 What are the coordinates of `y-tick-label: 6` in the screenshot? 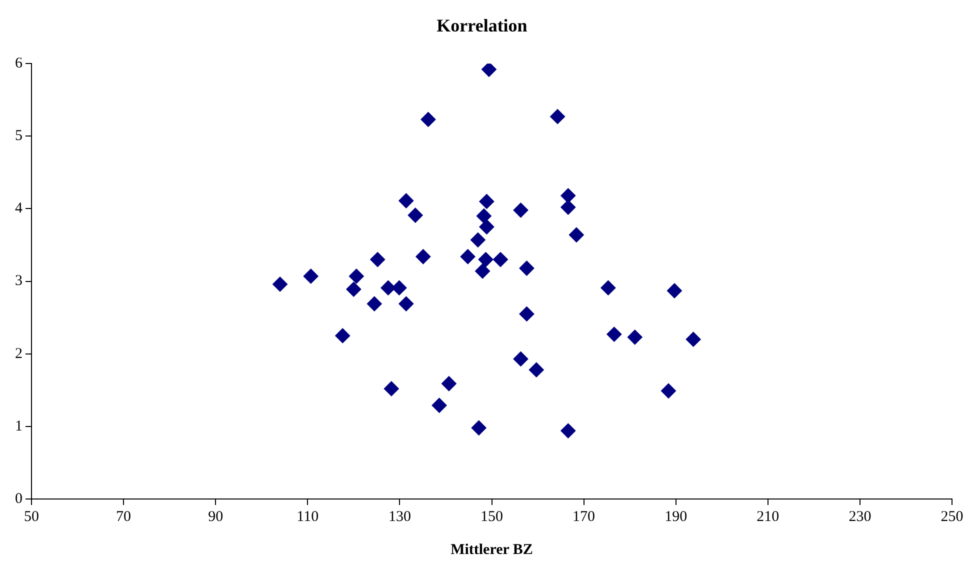 It's located at (19, 64).